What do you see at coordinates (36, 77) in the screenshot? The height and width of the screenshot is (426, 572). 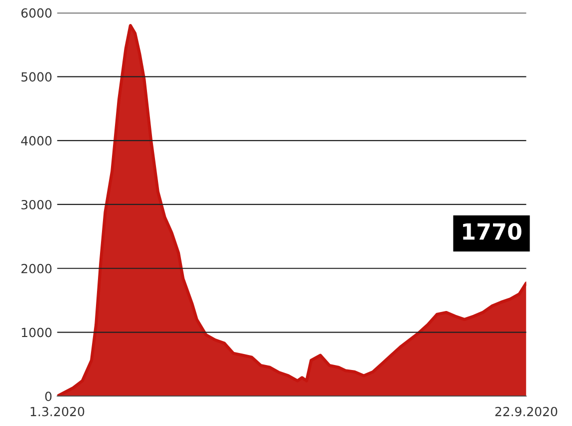 I see `y-tick-label: 5000` at bounding box center [36, 77].